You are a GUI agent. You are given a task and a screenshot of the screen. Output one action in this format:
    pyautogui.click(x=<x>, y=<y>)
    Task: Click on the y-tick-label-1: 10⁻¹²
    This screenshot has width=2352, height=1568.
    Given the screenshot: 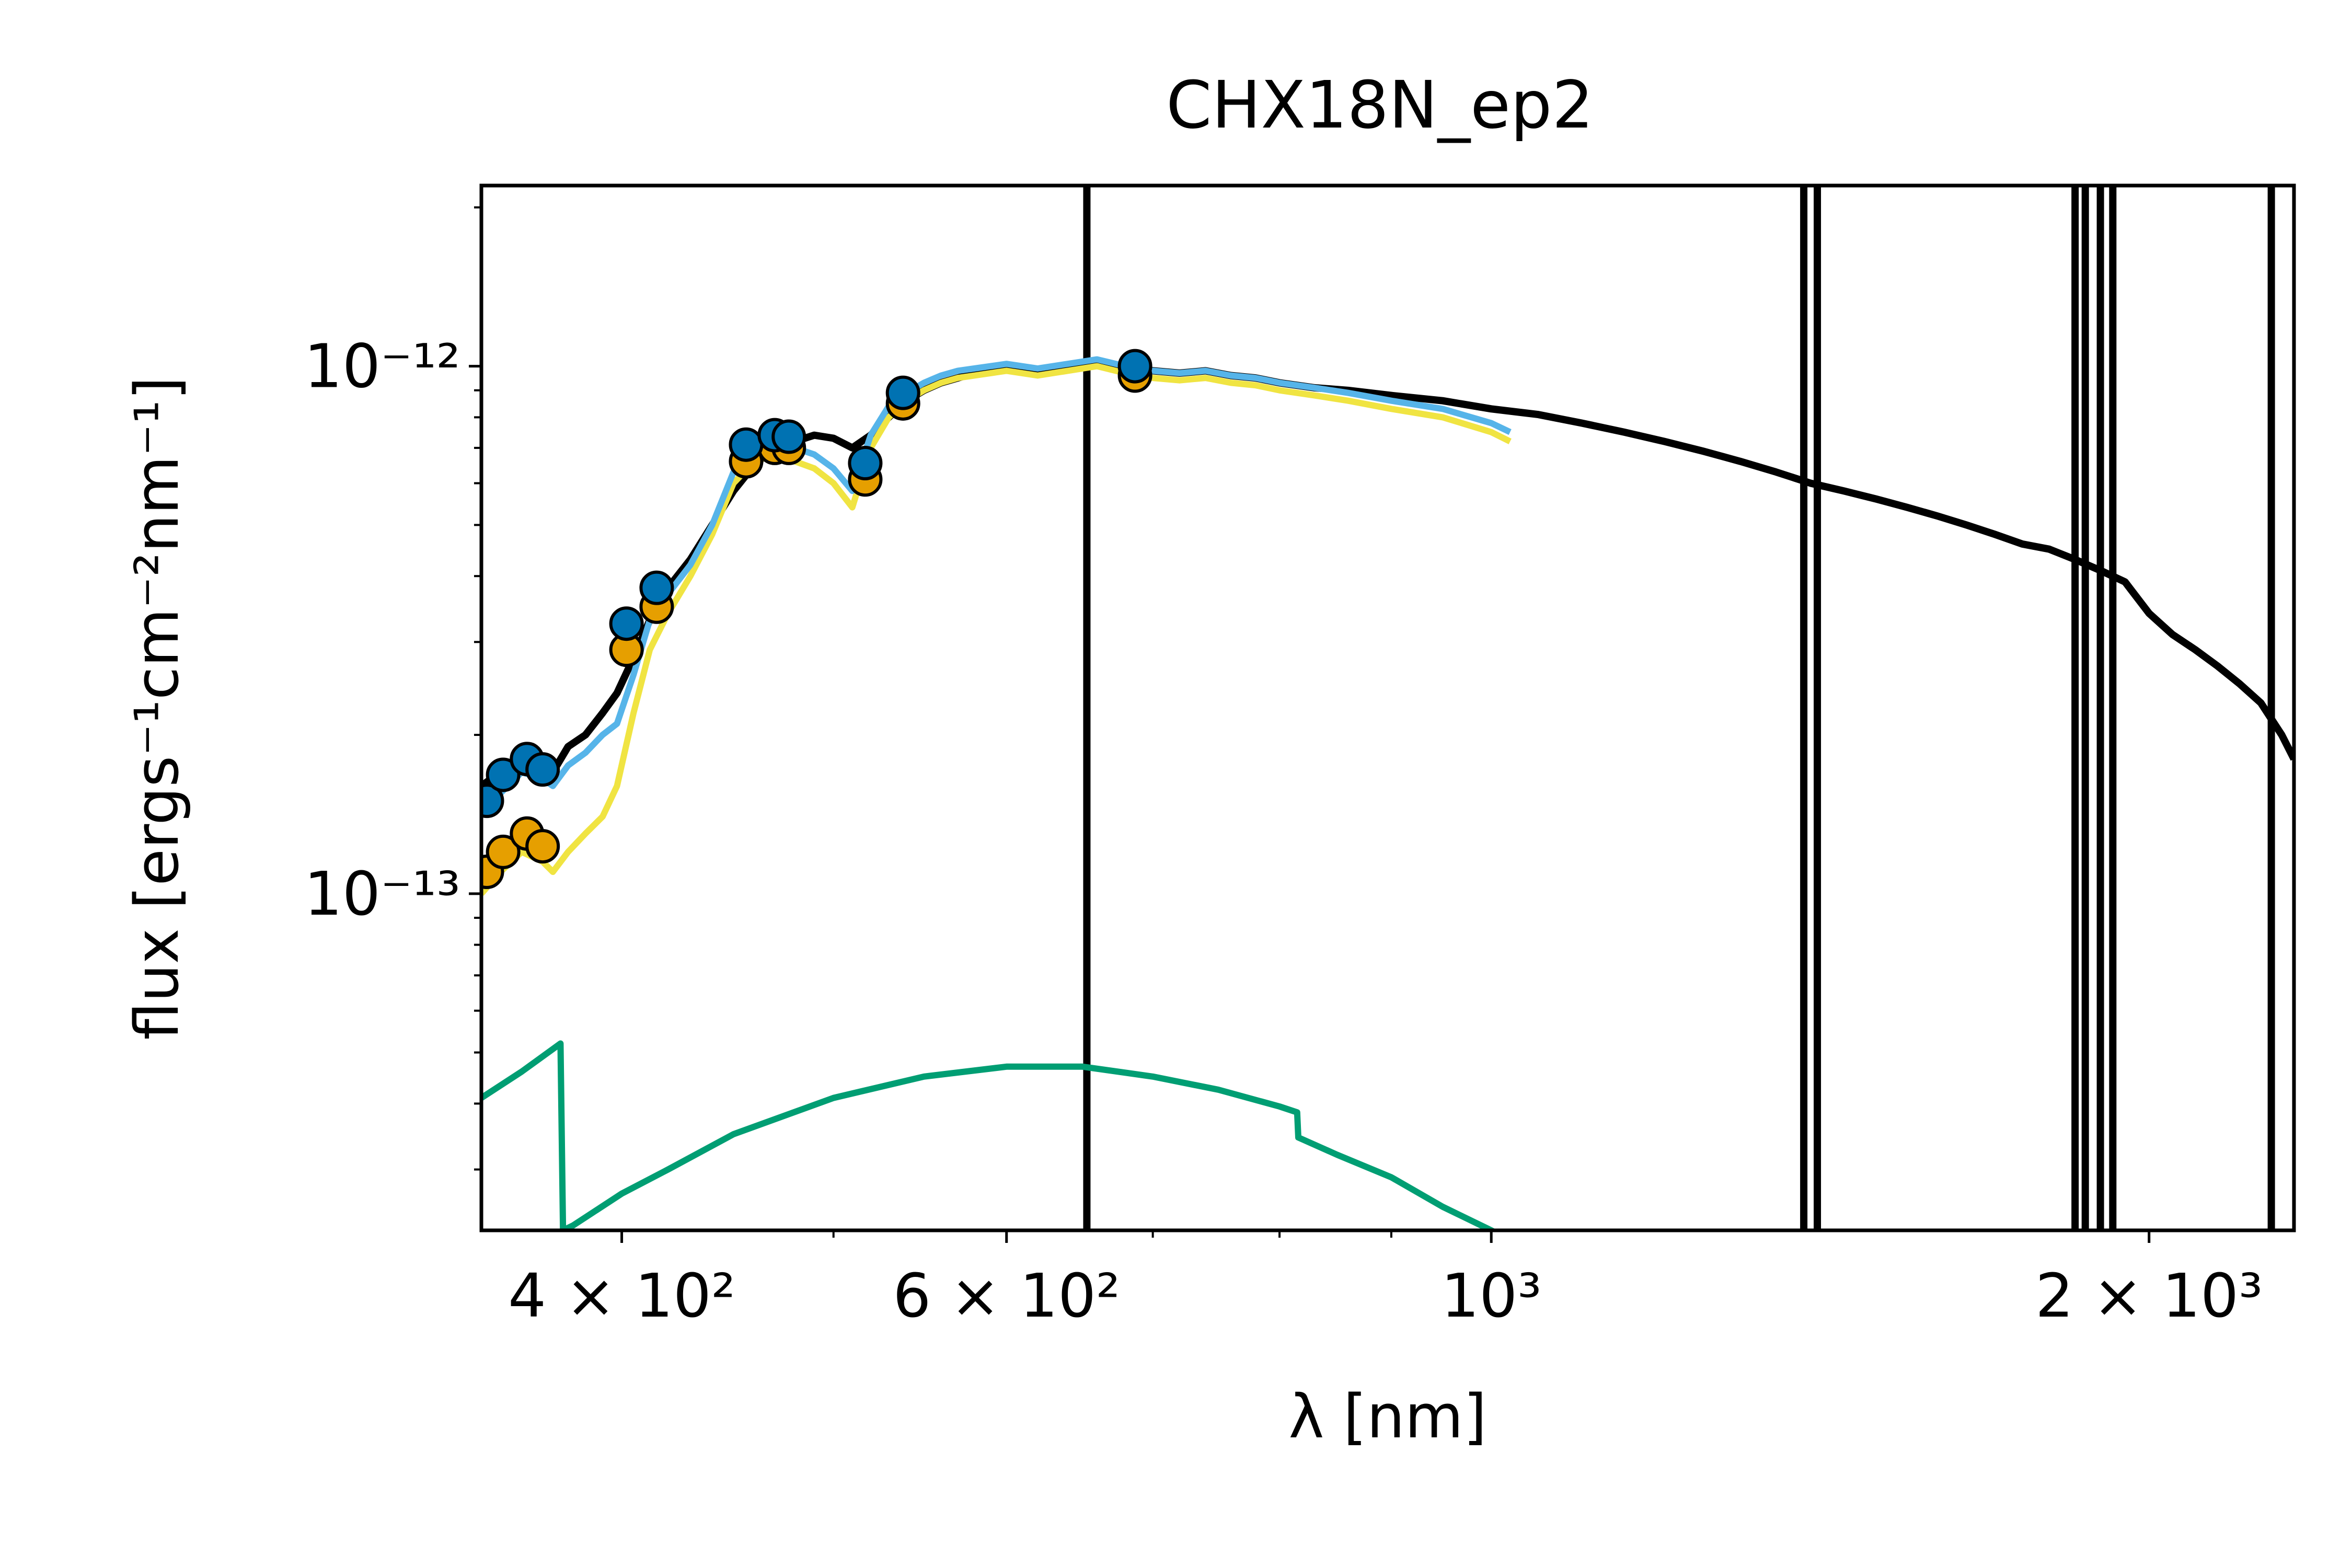 What is the action you would take?
    pyautogui.click(x=382, y=367)
    